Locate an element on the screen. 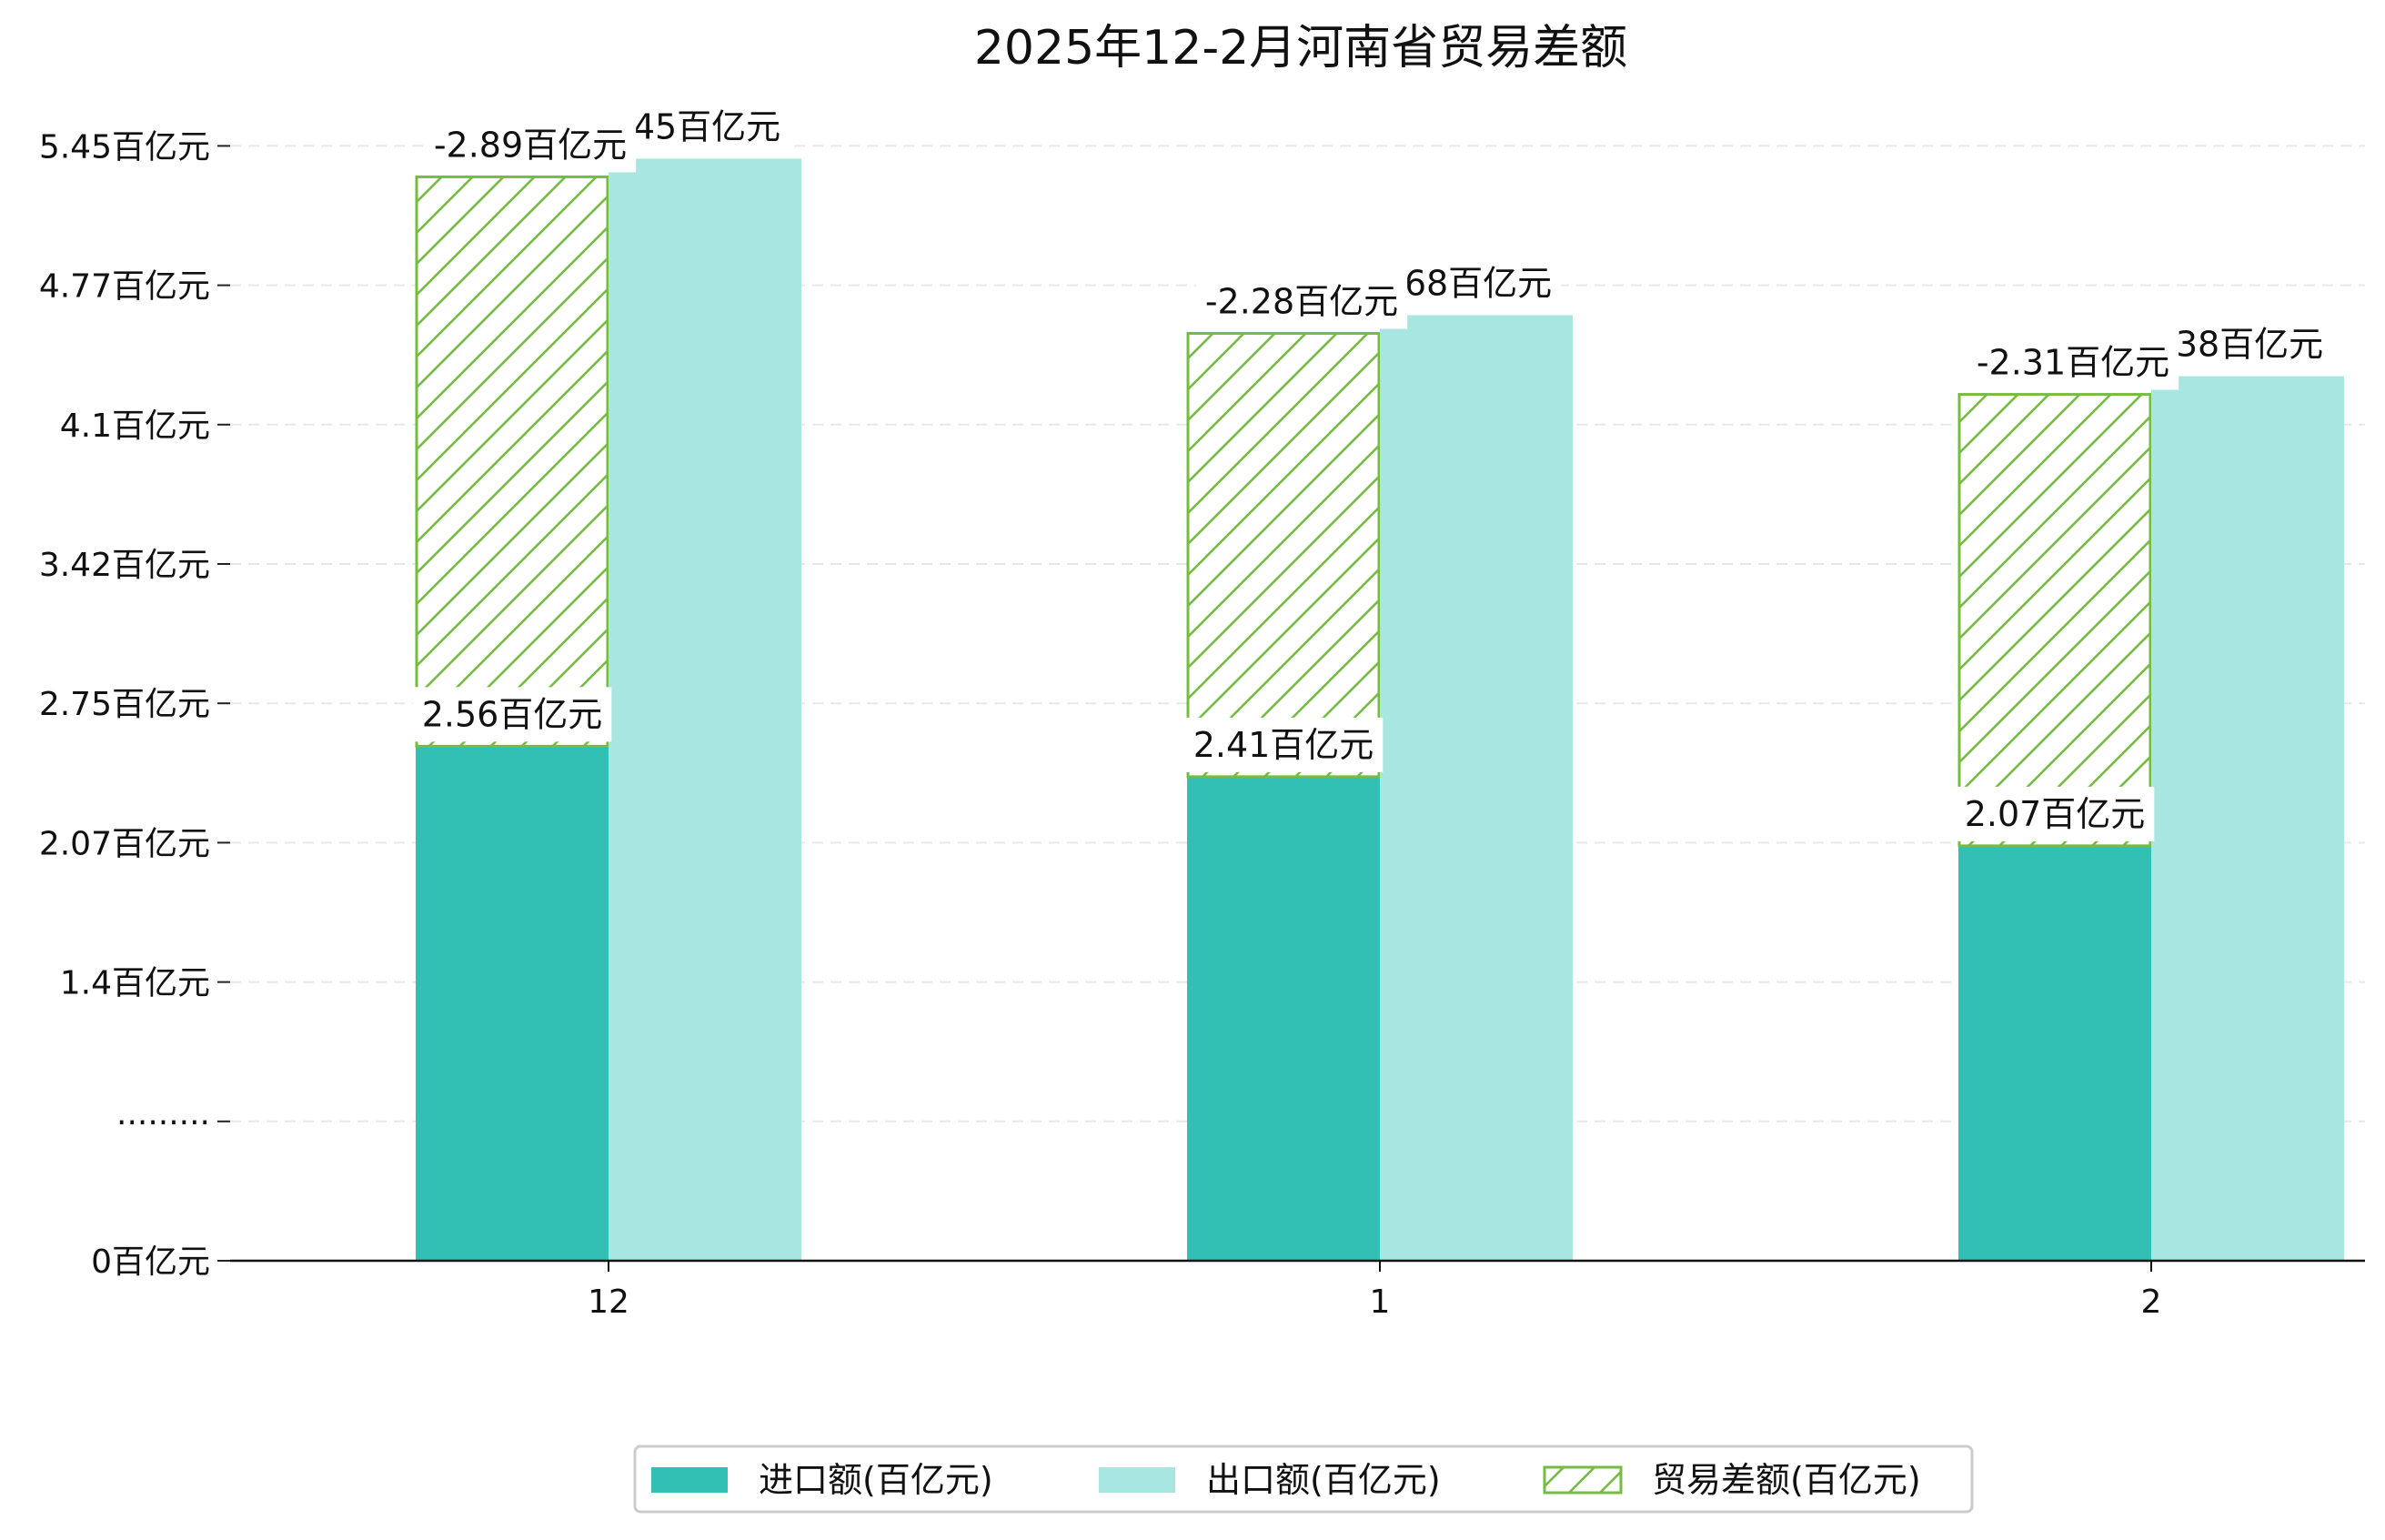 The width and height of the screenshot is (2385, 1540). data-label-export-text: 45百亿元 is located at coordinates (706, 126).